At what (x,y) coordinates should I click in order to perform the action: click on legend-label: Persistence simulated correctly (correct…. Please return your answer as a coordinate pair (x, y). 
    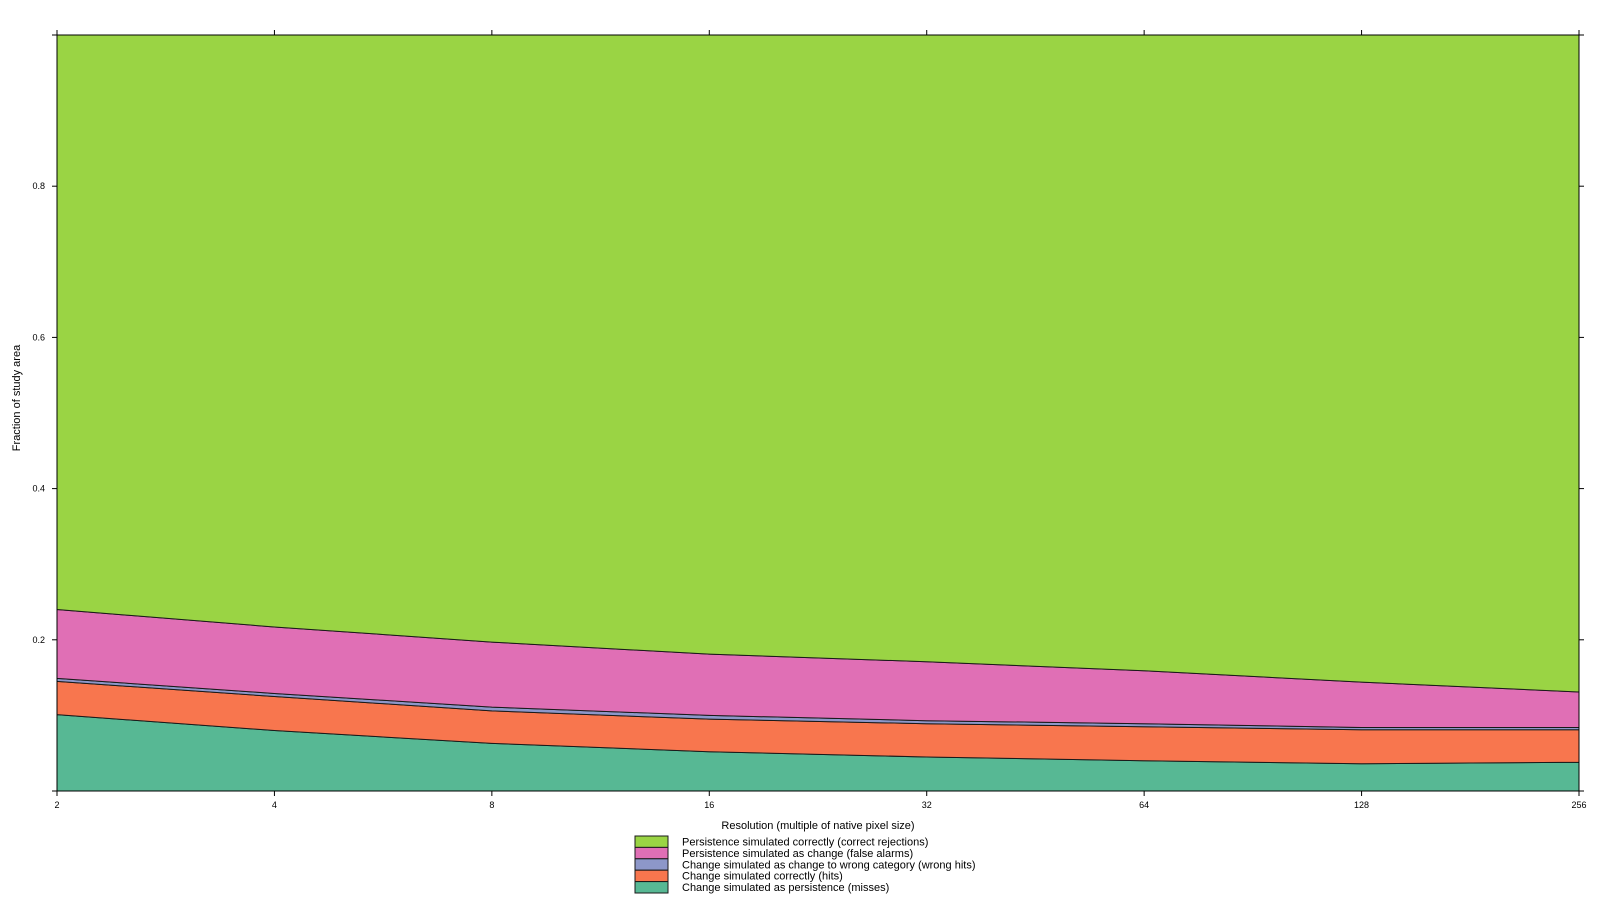
    Looking at the image, I should click on (805, 843).